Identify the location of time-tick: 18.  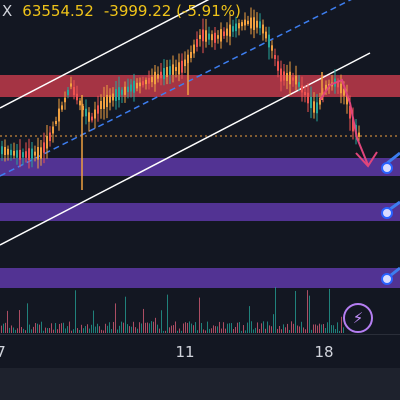
(324, 352).